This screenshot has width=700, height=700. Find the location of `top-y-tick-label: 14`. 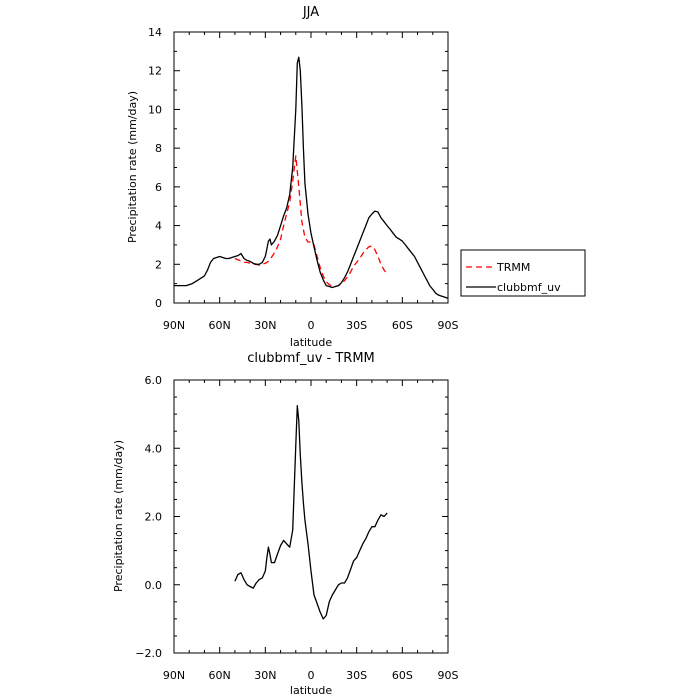

top-y-tick-label: 14 is located at coordinates (155, 32).